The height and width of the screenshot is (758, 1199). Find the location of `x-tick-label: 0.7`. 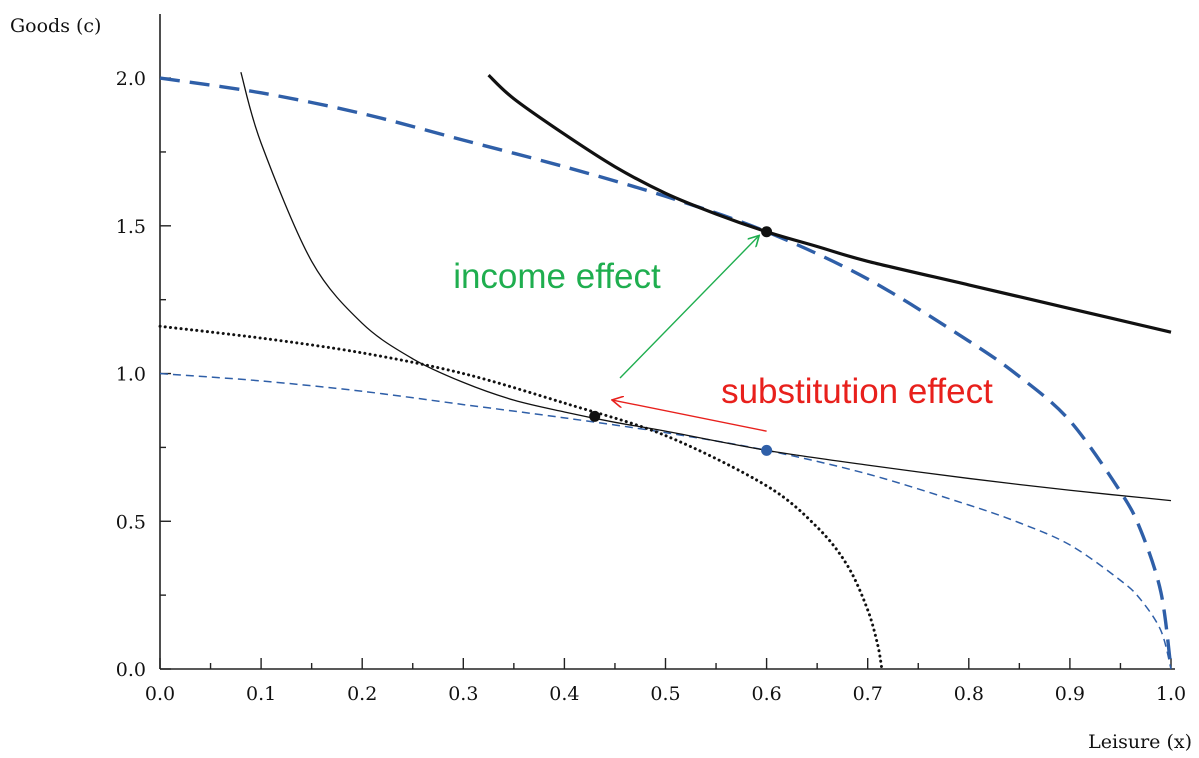

x-tick-label: 0.7 is located at coordinates (868, 694).